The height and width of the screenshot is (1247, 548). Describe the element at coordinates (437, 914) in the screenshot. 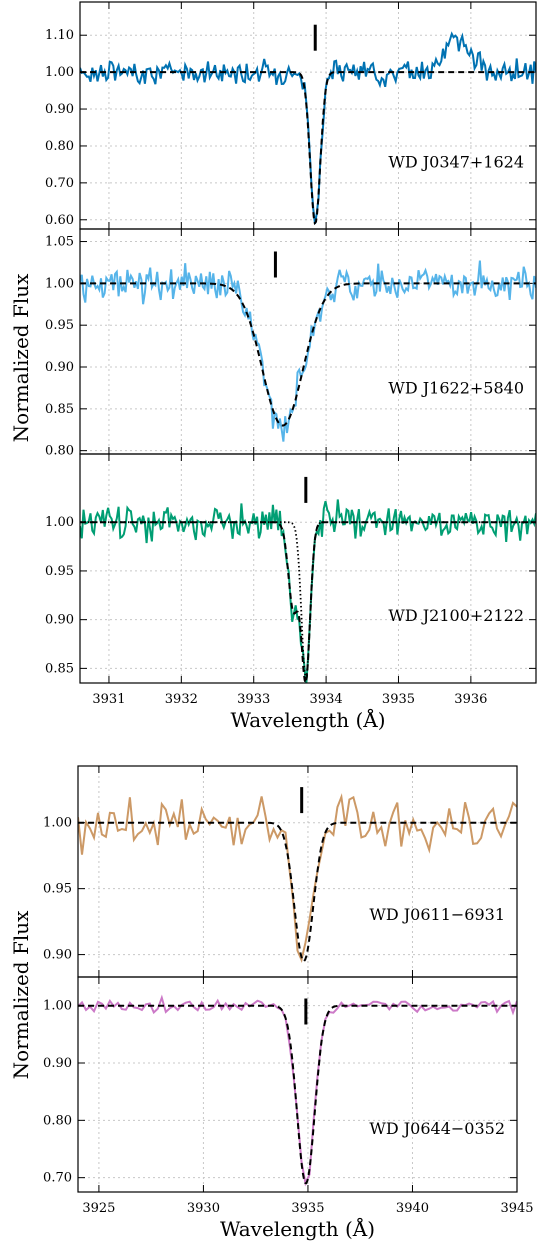

I see `panel-label: WD J0611−6931` at that location.